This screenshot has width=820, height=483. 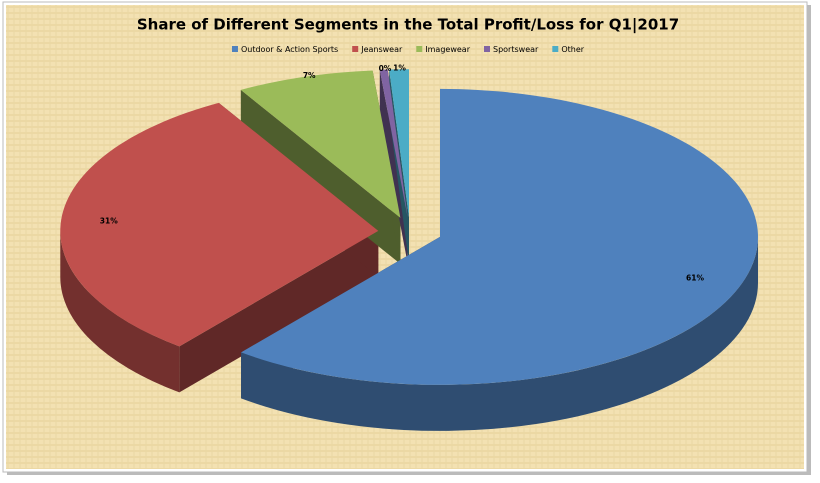 I want to click on legend-label: Outdoor & Action Sports, so click(x=289, y=49).